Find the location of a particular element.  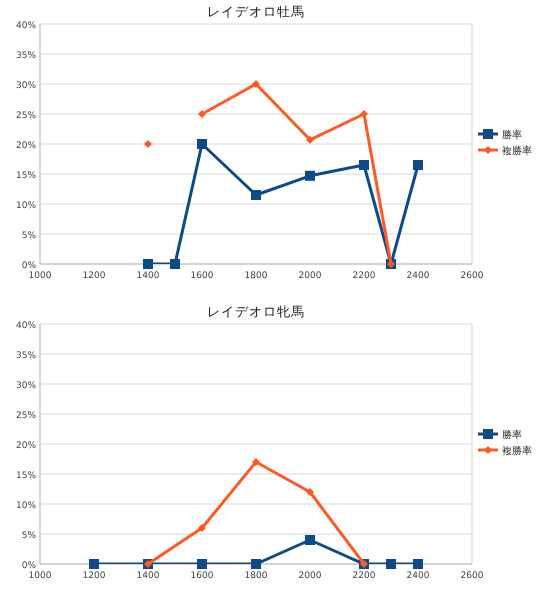

line-series is located at coordinates (256, 513).